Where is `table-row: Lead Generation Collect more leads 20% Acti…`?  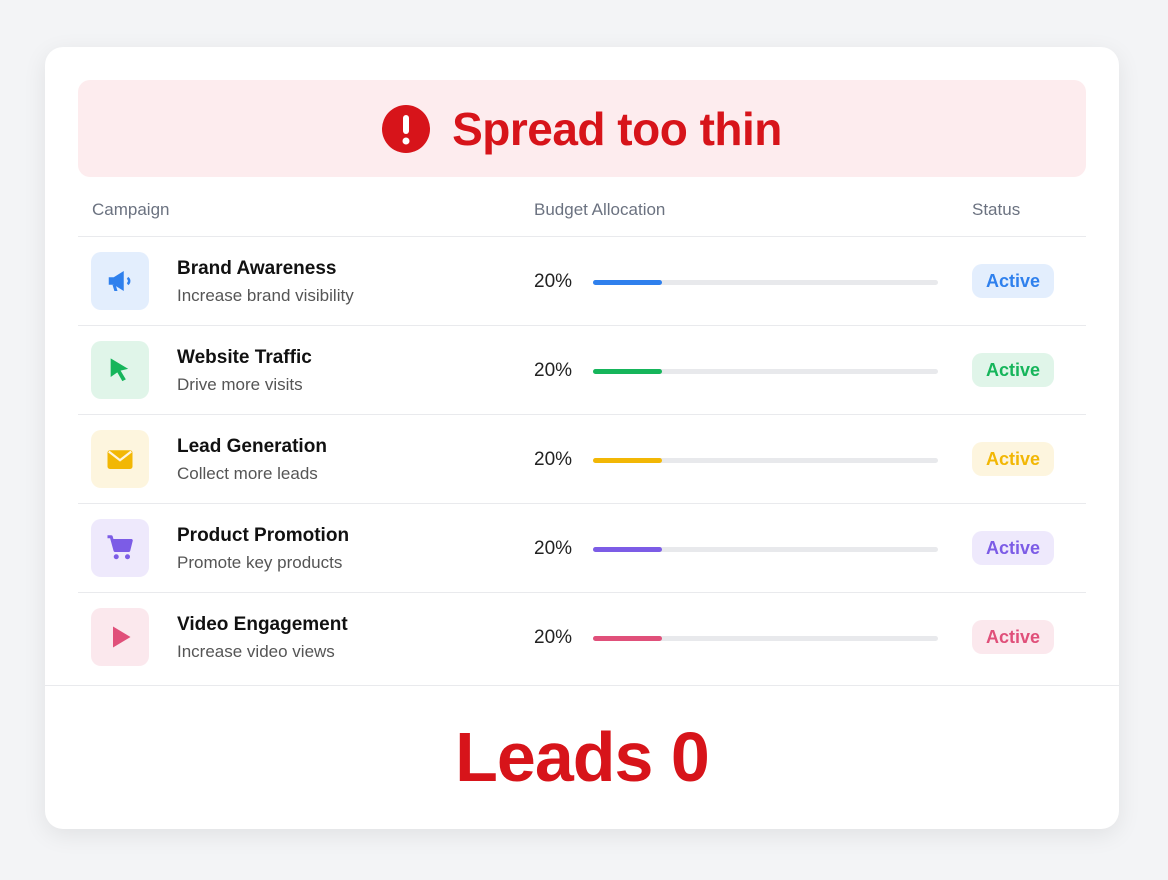
table-row: Lead Generation Collect more leads 20% Acti… is located at coordinates (582, 459).